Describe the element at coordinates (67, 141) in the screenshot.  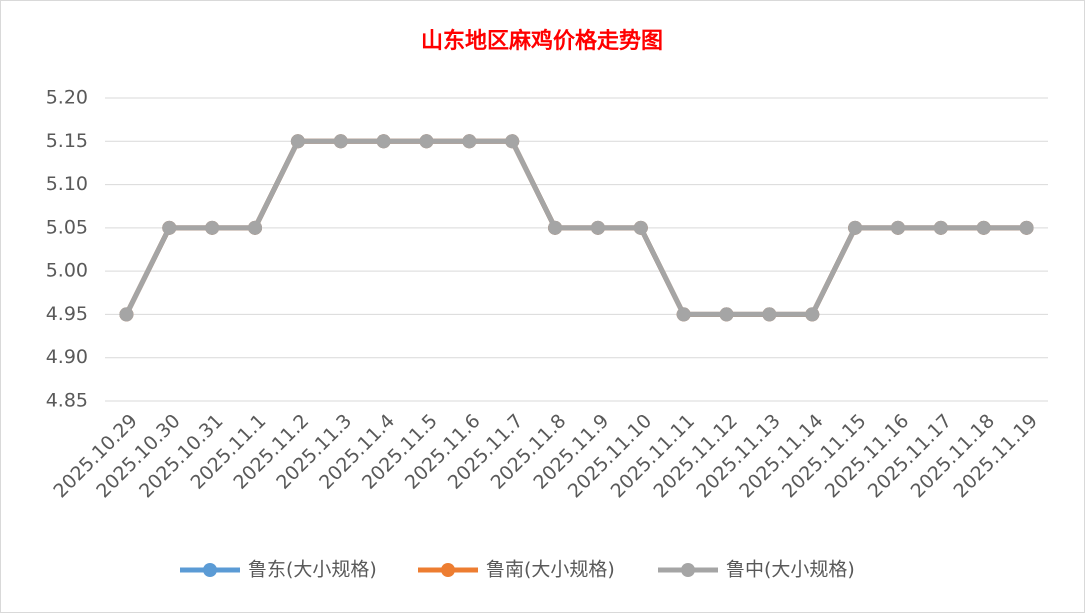
I see `y-tick-label: 5.15` at that location.